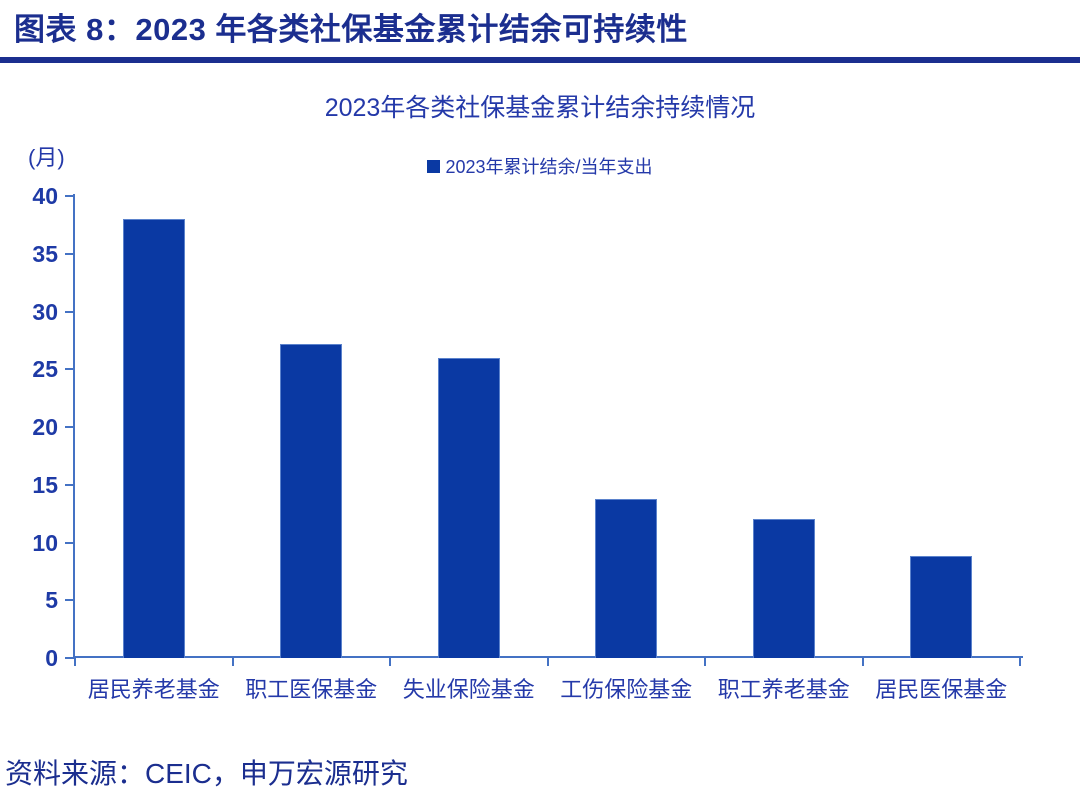 This screenshot has height=809, width=1080. What do you see at coordinates (549, 167) in the screenshot?
I see `legend-label: 2023年累计结余/当年支出` at bounding box center [549, 167].